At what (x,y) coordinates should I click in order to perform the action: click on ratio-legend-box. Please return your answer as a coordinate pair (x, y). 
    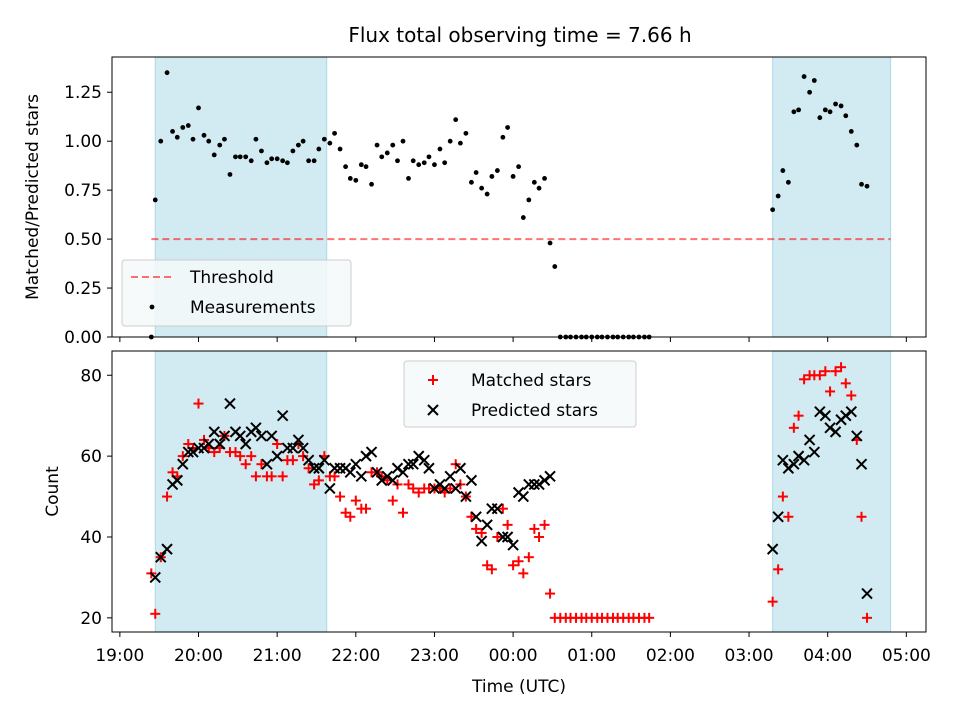
    Looking at the image, I should click on (236, 293).